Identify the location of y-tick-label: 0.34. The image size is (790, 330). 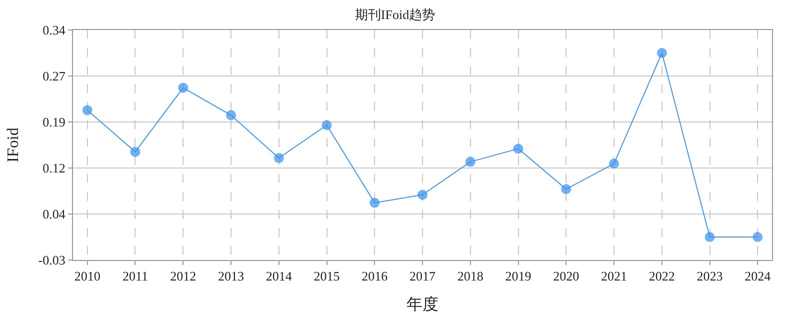
(54, 30).